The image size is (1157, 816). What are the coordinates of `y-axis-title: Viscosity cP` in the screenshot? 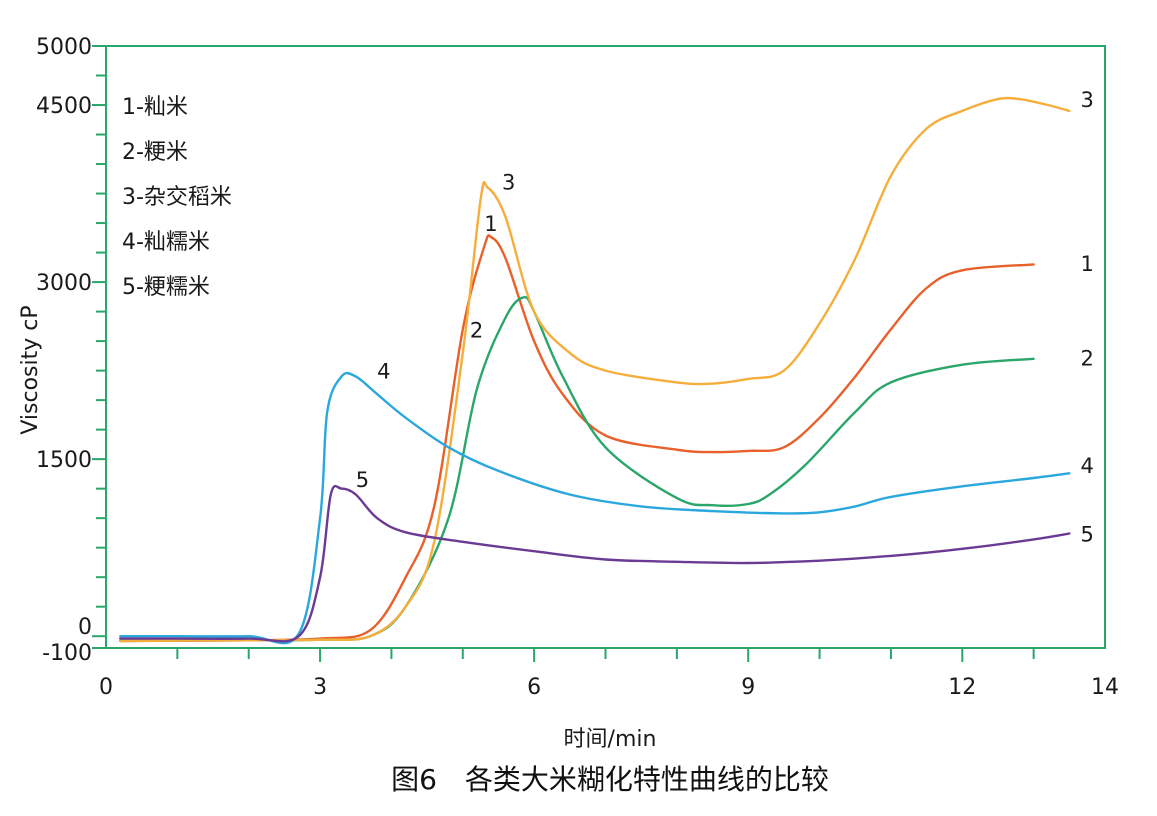 It's located at (30, 369).